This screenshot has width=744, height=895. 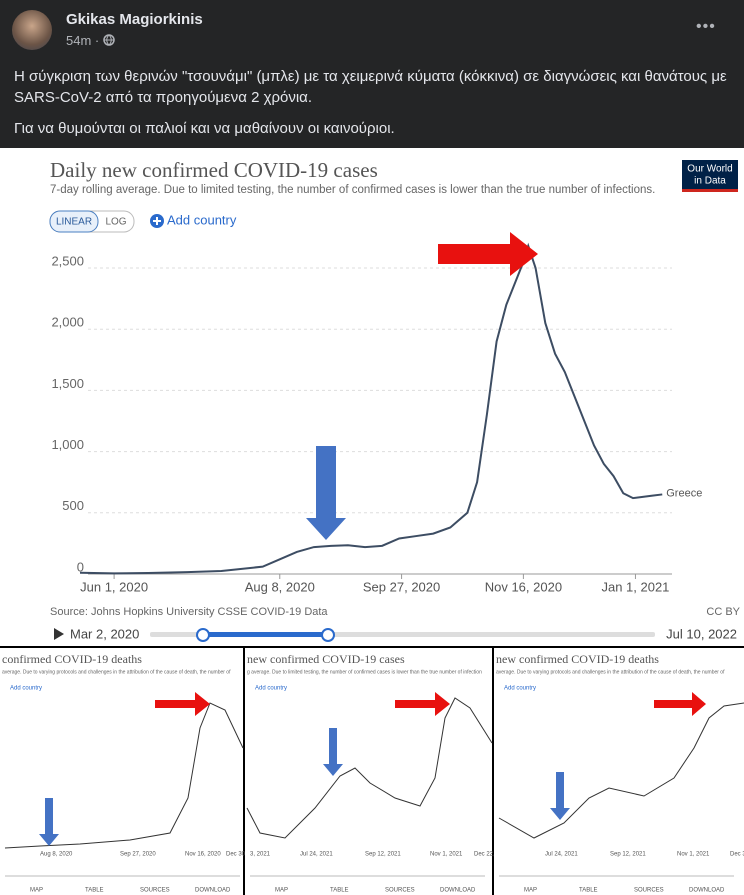 I want to click on x-tick-label: Sep 27, 2020, so click(x=401, y=586).